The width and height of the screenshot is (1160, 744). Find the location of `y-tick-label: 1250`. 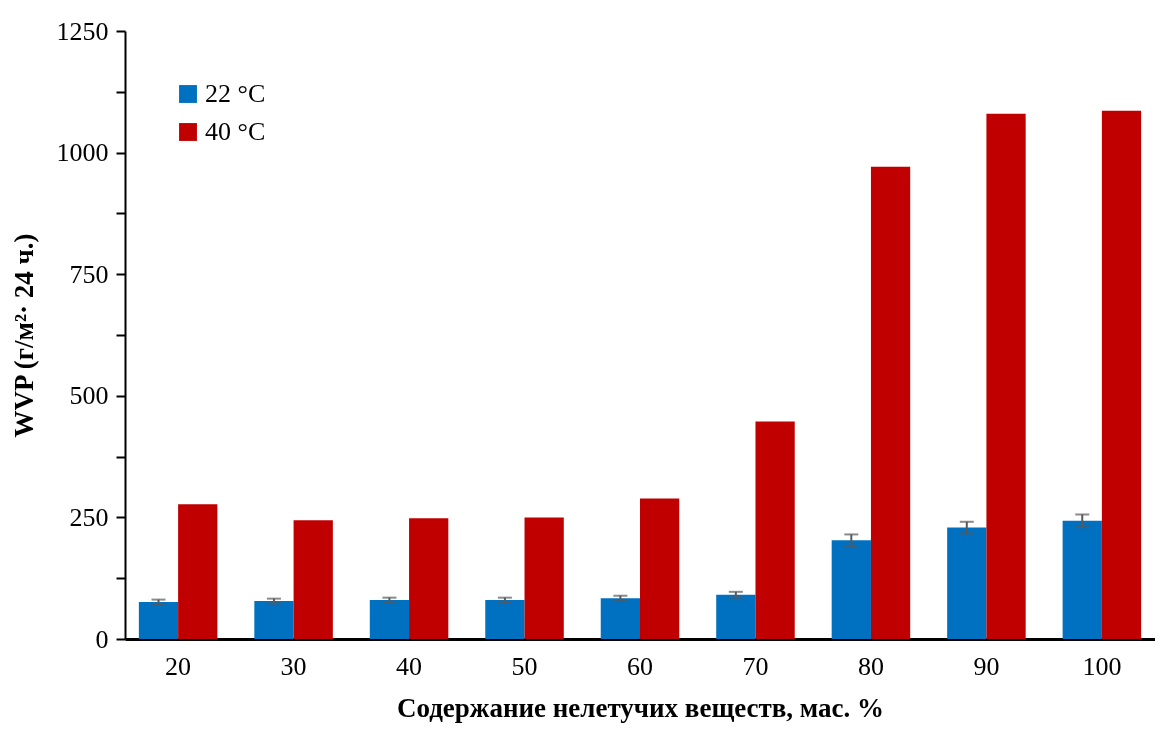

y-tick-label: 1250 is located at coordinates (82, 31).